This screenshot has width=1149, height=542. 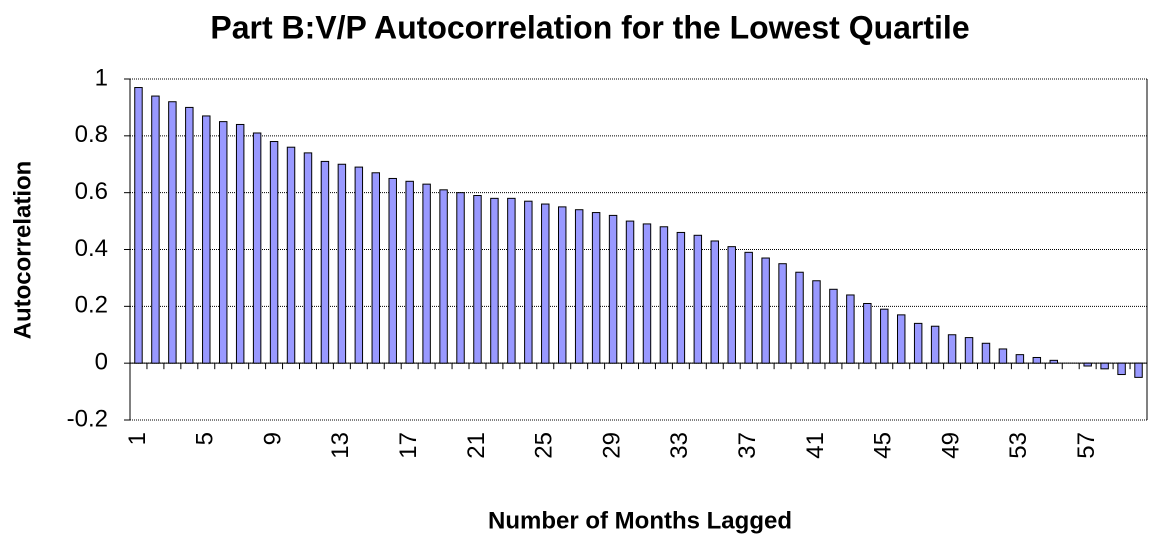 I want to click on x-tick-label: 9, so click(x=272, y=438).